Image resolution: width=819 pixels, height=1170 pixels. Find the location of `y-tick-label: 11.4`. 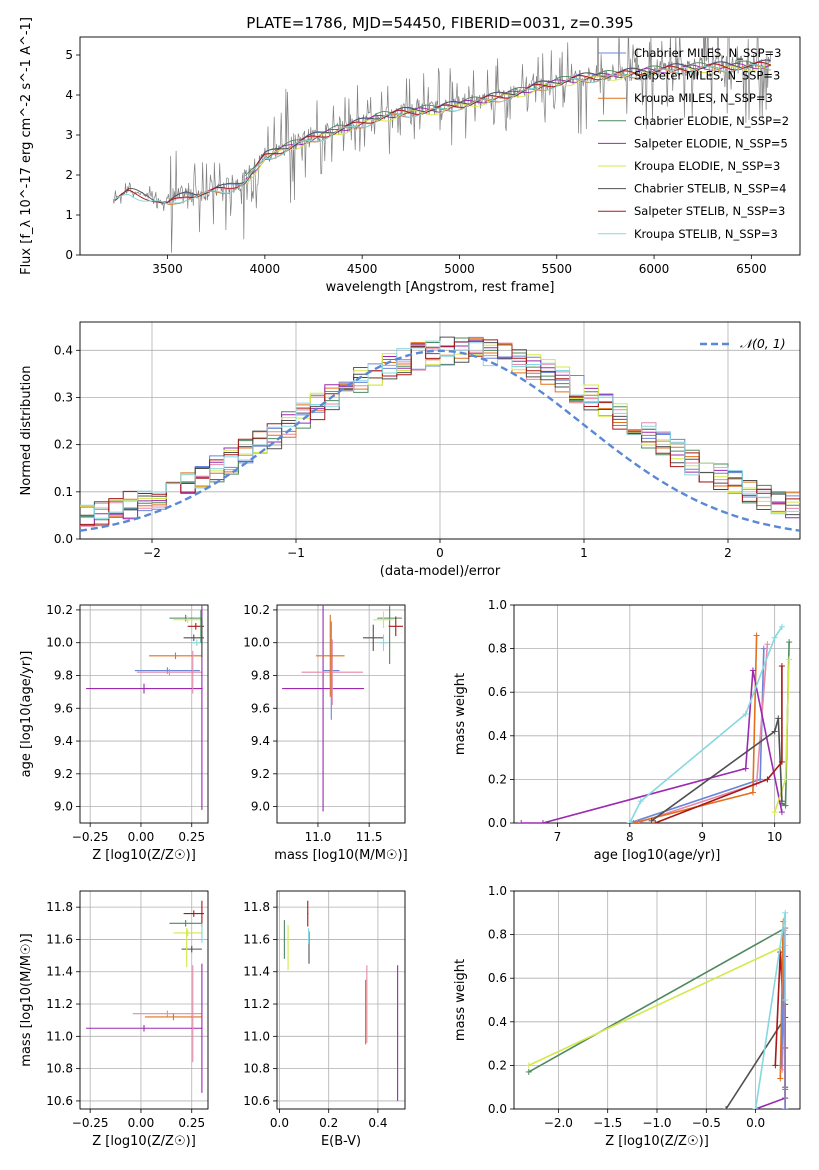

y-tick-label: 11.4 is located at coordinates (59, 972).